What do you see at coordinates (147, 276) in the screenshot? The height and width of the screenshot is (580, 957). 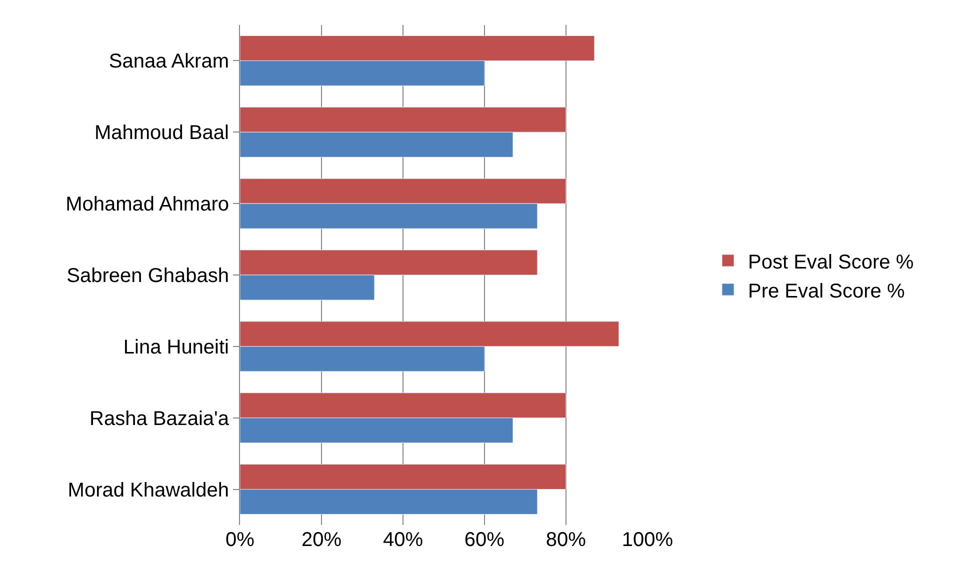 I see `y-tick-label: Sabreen Ghabash` at bounding box center [147, 276].